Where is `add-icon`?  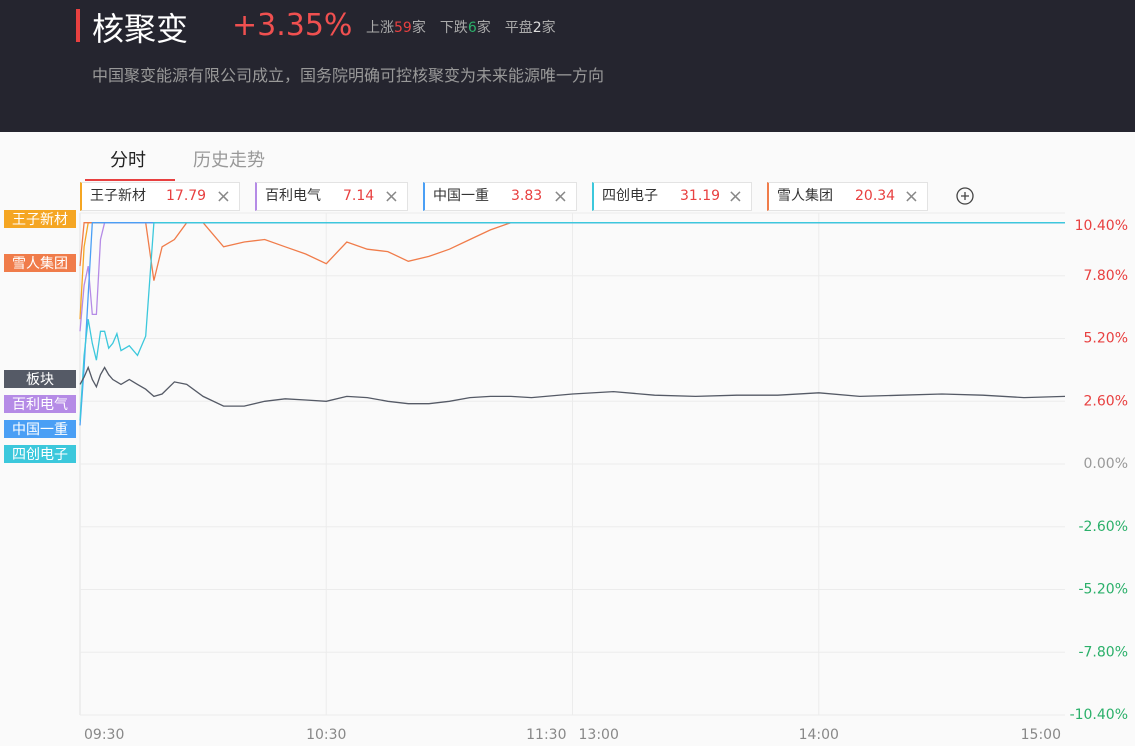 add-icon is located at coordinates (965, 196).